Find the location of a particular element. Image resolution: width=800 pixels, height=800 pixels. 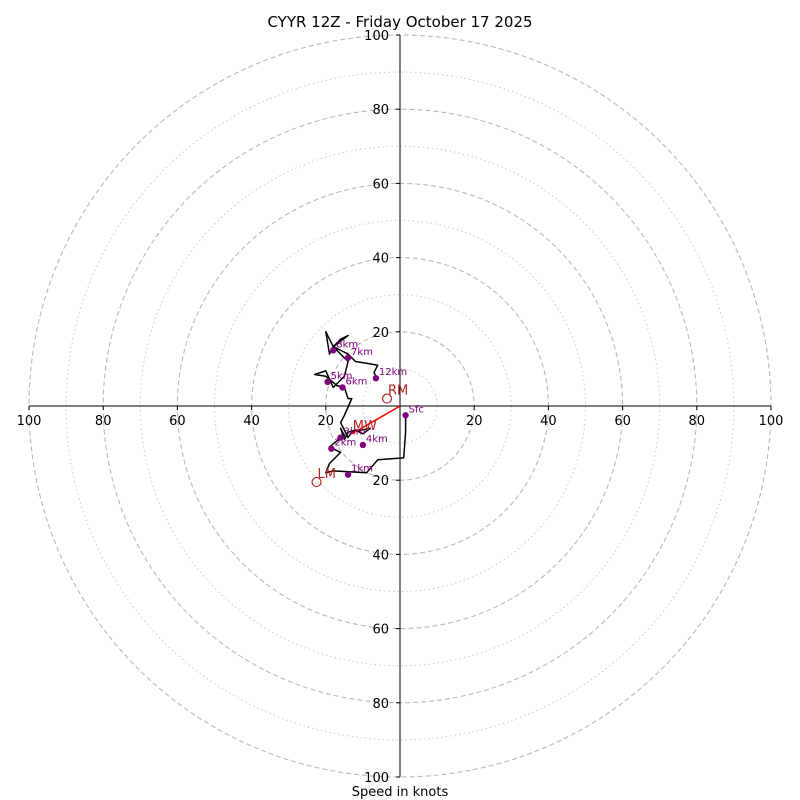

storm-motion-markers: RM LM MW is located at coordinates (359, 436).